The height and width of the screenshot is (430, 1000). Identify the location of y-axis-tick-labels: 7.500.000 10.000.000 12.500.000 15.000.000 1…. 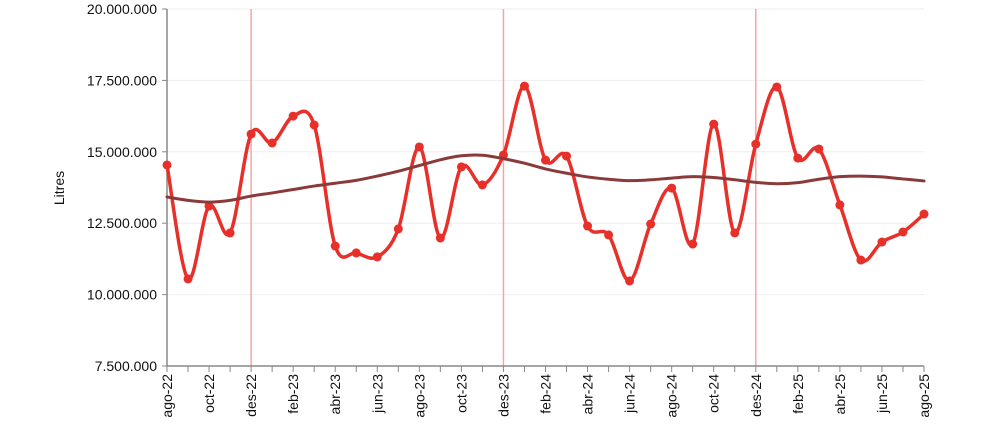
(122, 187).